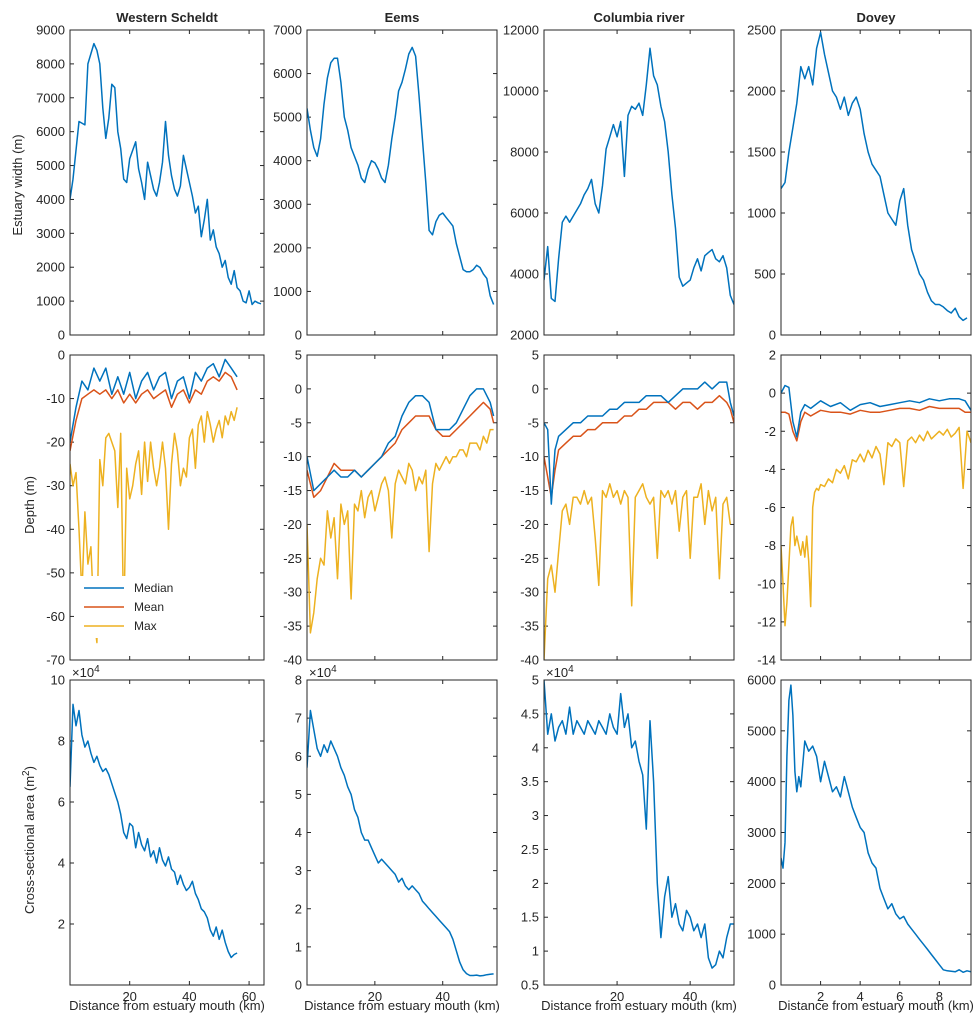 This screenshot has height=1030, width=979. What do you see at coordinates (167, 17) in the screenshot?
I see `column-title: Western Scheldt` at bounding box center [167, 17].